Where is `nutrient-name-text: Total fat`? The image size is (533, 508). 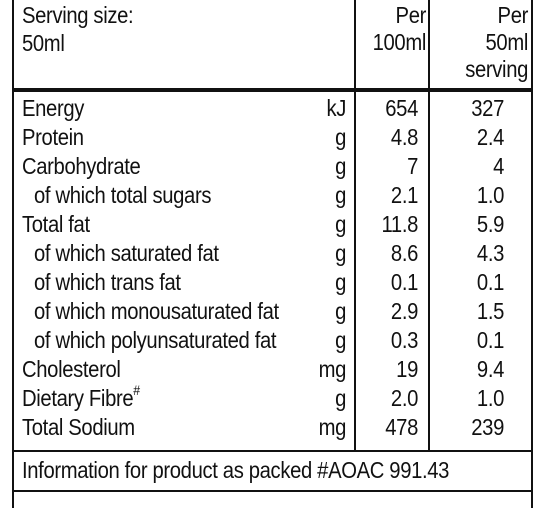 nutrient-name-text: Total fat is located at coordinates (56, 224).